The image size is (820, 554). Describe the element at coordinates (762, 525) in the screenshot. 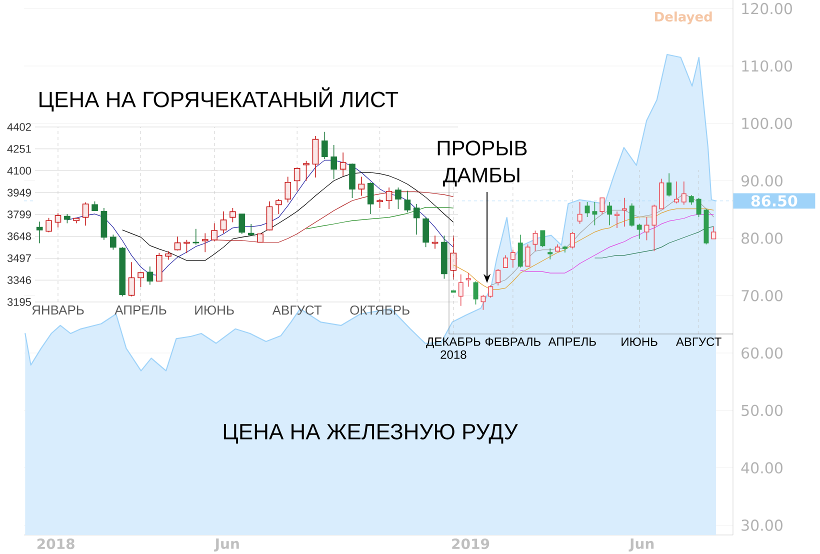

I see `y-tick-label: 30.00` at that location.